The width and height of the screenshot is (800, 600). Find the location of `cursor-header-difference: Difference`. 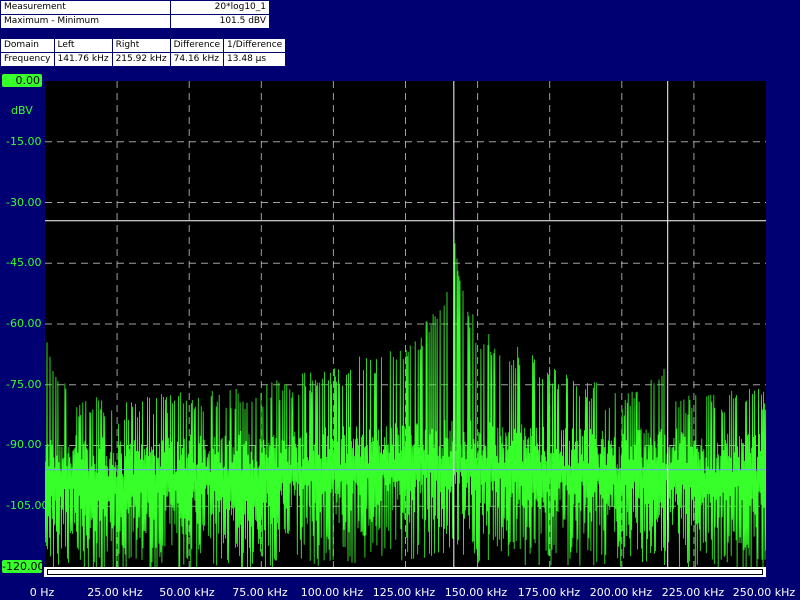

cursor-header-difference: Difference is located at coordinates (197, 45).